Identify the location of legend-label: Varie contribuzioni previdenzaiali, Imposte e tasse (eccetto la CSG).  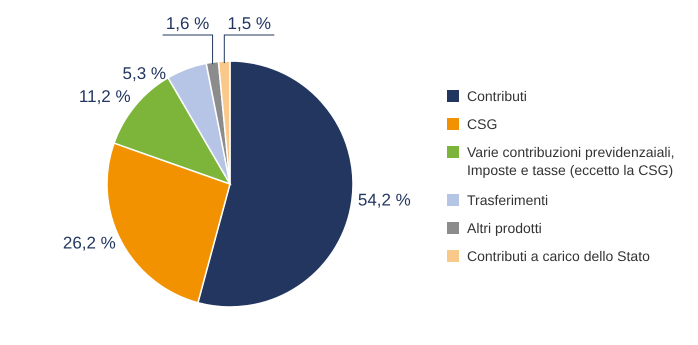
(571, 161).